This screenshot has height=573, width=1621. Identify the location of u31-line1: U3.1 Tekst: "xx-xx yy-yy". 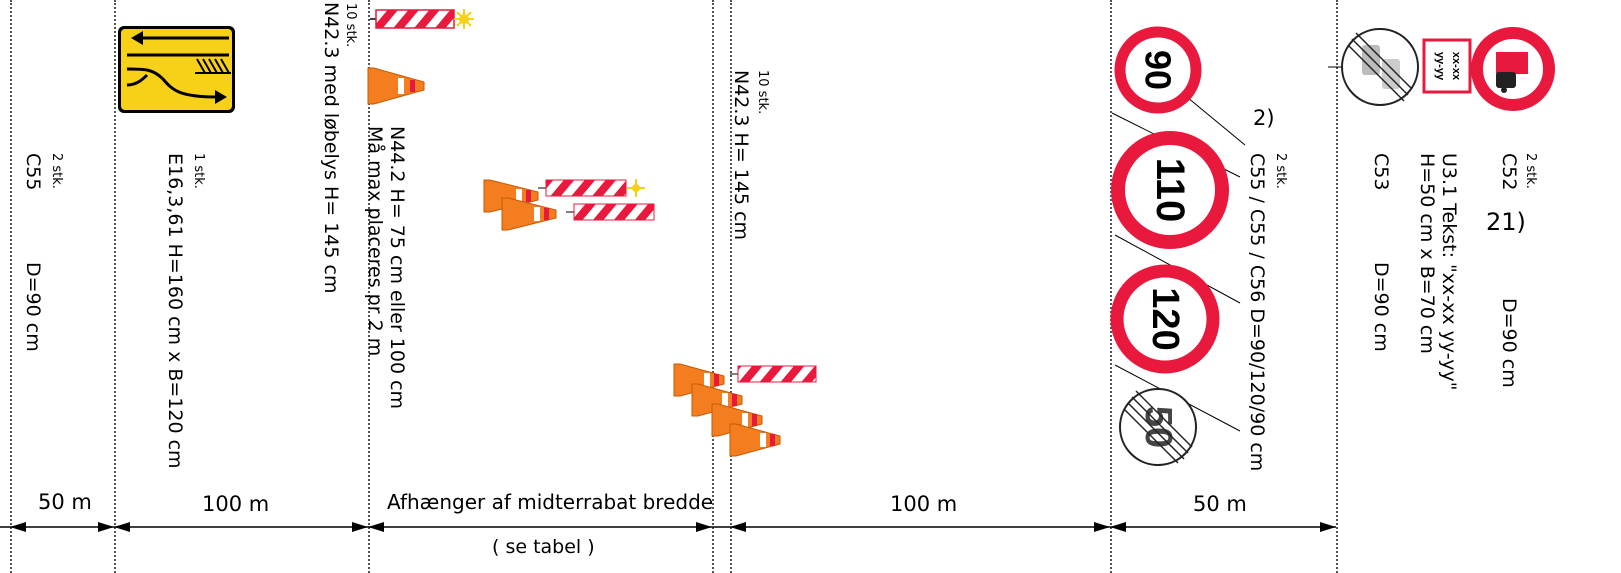
(1449, 272).